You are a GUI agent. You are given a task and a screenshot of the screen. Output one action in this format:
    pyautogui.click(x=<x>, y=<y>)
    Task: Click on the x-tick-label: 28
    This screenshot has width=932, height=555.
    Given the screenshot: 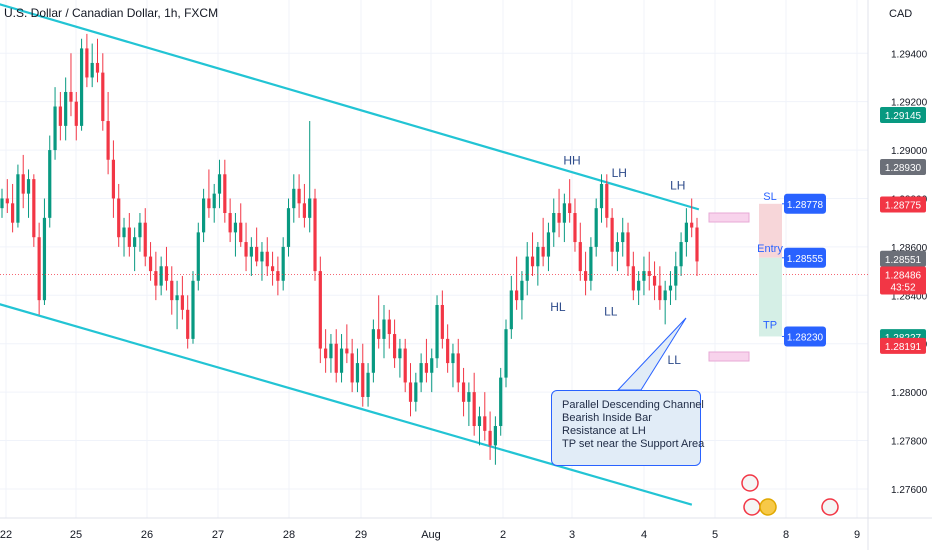 What is the action you would take?
    pyautogui.click(x=289, y=535)
    